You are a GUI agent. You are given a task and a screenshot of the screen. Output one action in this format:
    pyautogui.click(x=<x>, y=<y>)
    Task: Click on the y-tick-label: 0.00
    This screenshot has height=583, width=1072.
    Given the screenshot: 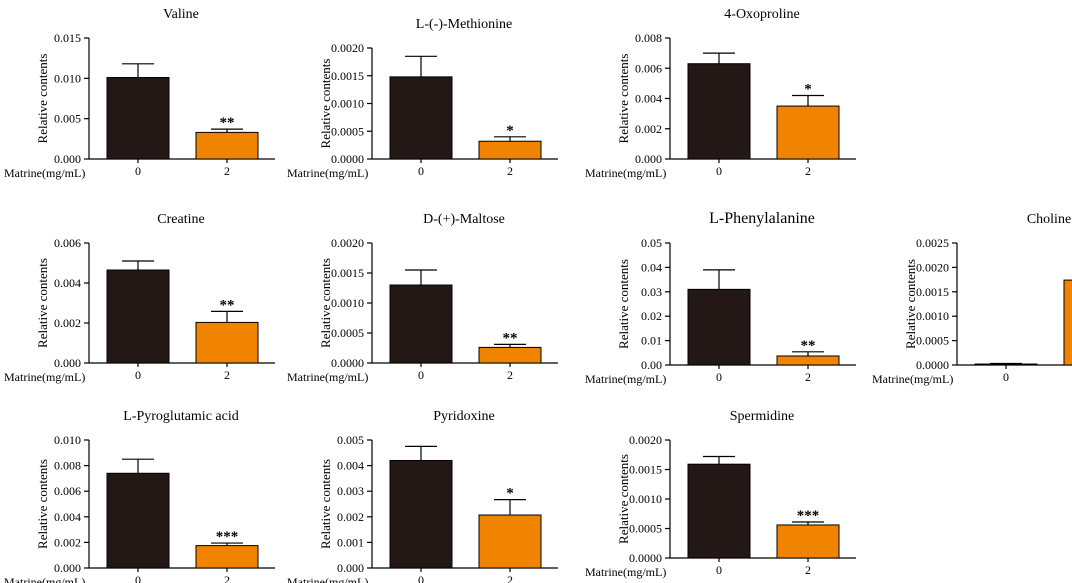 What is the action you would take?
    pyautogui.click(x=651, y=365)
    